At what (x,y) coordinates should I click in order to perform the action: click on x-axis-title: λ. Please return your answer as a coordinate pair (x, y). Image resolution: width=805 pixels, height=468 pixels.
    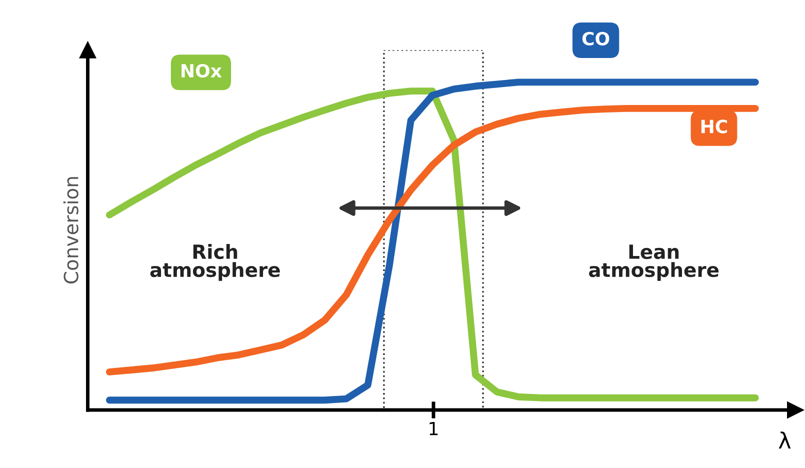
    Looking at the image, I should click on (784, 440).